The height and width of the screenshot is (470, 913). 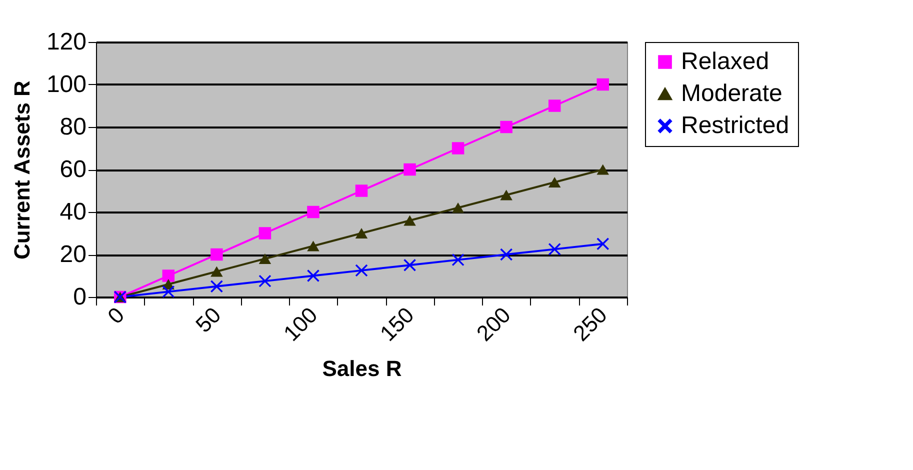 I want to click on y-tick-label: 20, so click(x=73, y=254).